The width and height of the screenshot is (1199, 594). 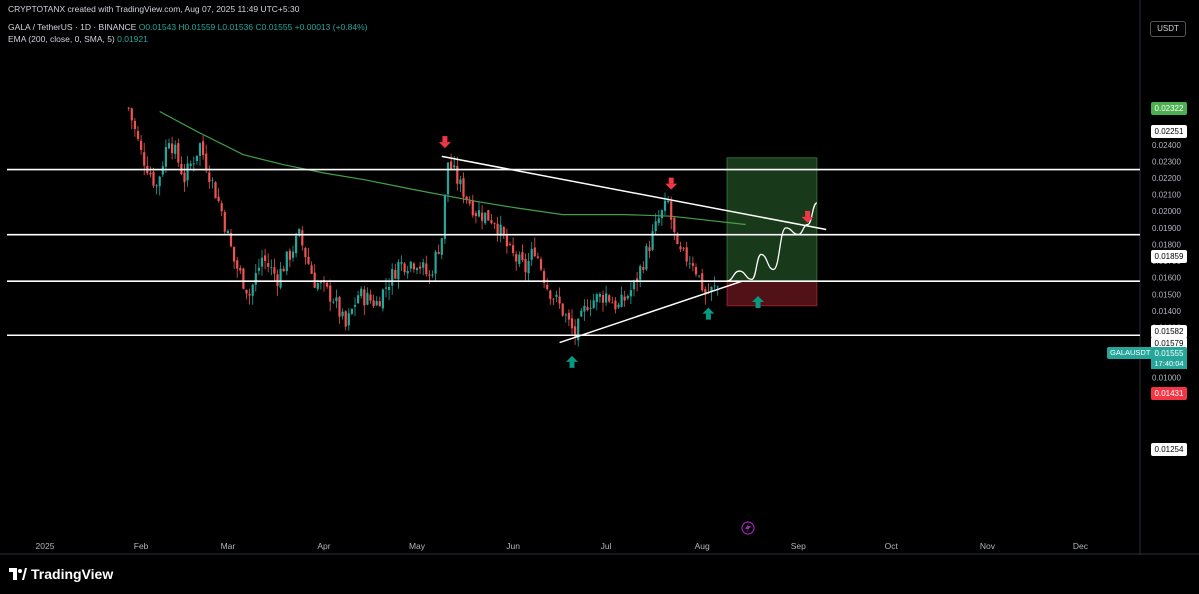 What do you see at coordinates (702, 546) in the screenshot?
I see `x-tick-label: Aug` at bounding box center [702, 546].